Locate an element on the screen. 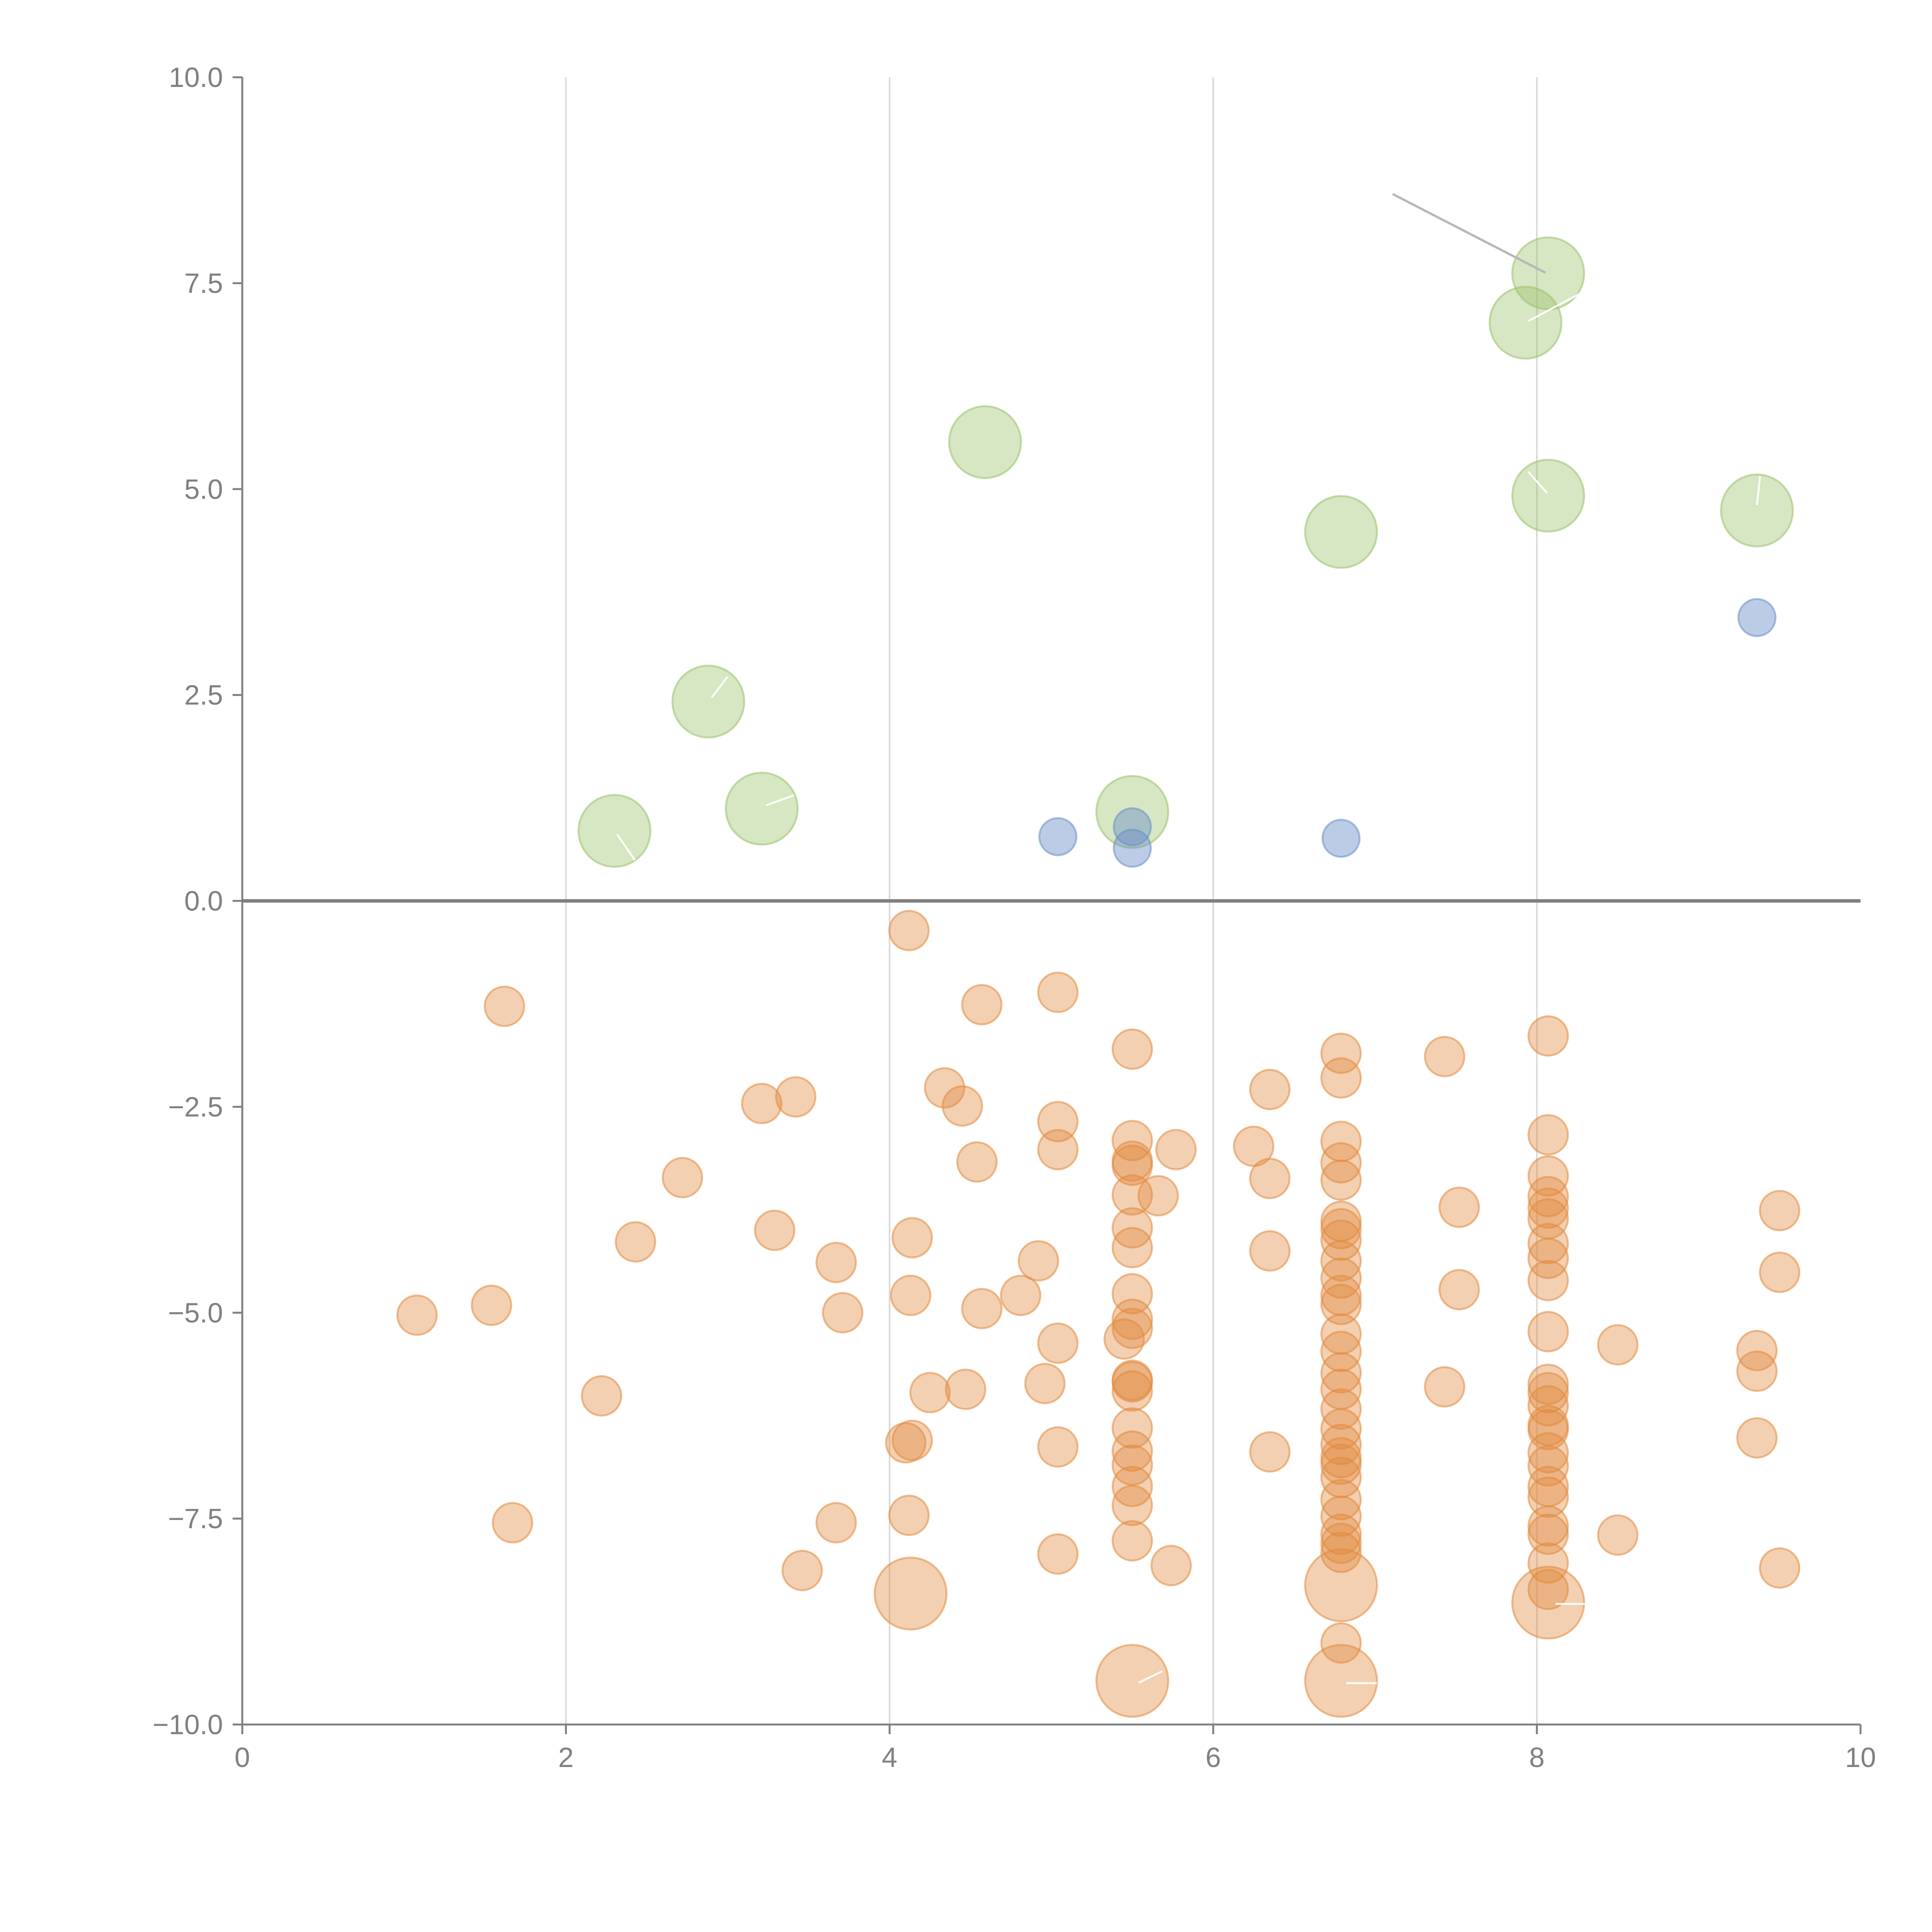 Image resolution: width=1932 pixels, height=1932 pixels. x-tick-label: 4 is located at coordinates (890, 1757).